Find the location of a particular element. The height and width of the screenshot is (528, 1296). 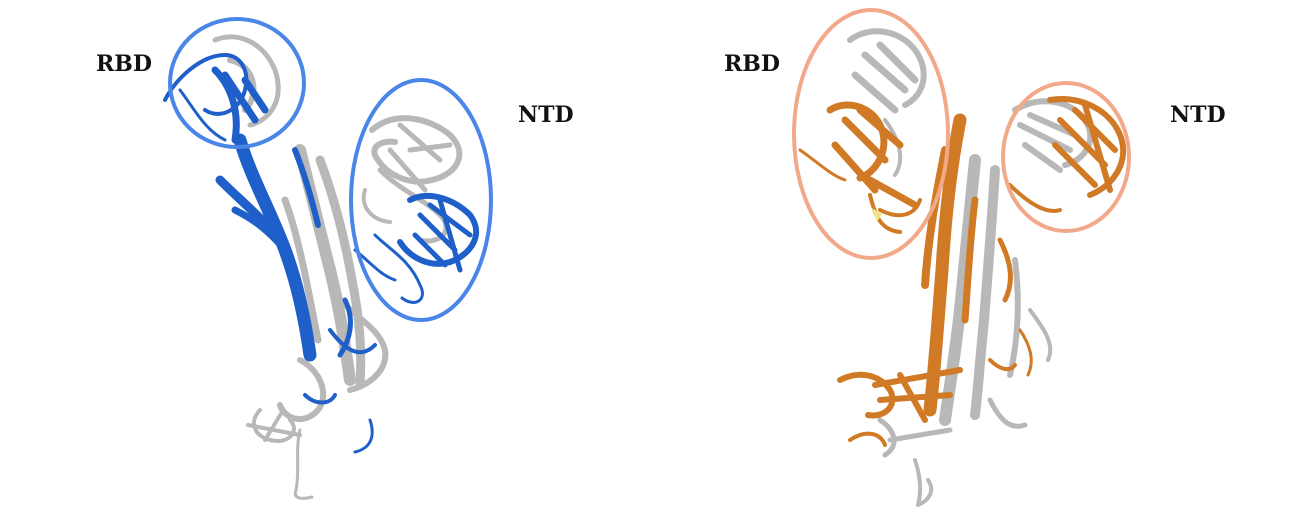

left-rbd-highlight is located at coordinates (237, 83).